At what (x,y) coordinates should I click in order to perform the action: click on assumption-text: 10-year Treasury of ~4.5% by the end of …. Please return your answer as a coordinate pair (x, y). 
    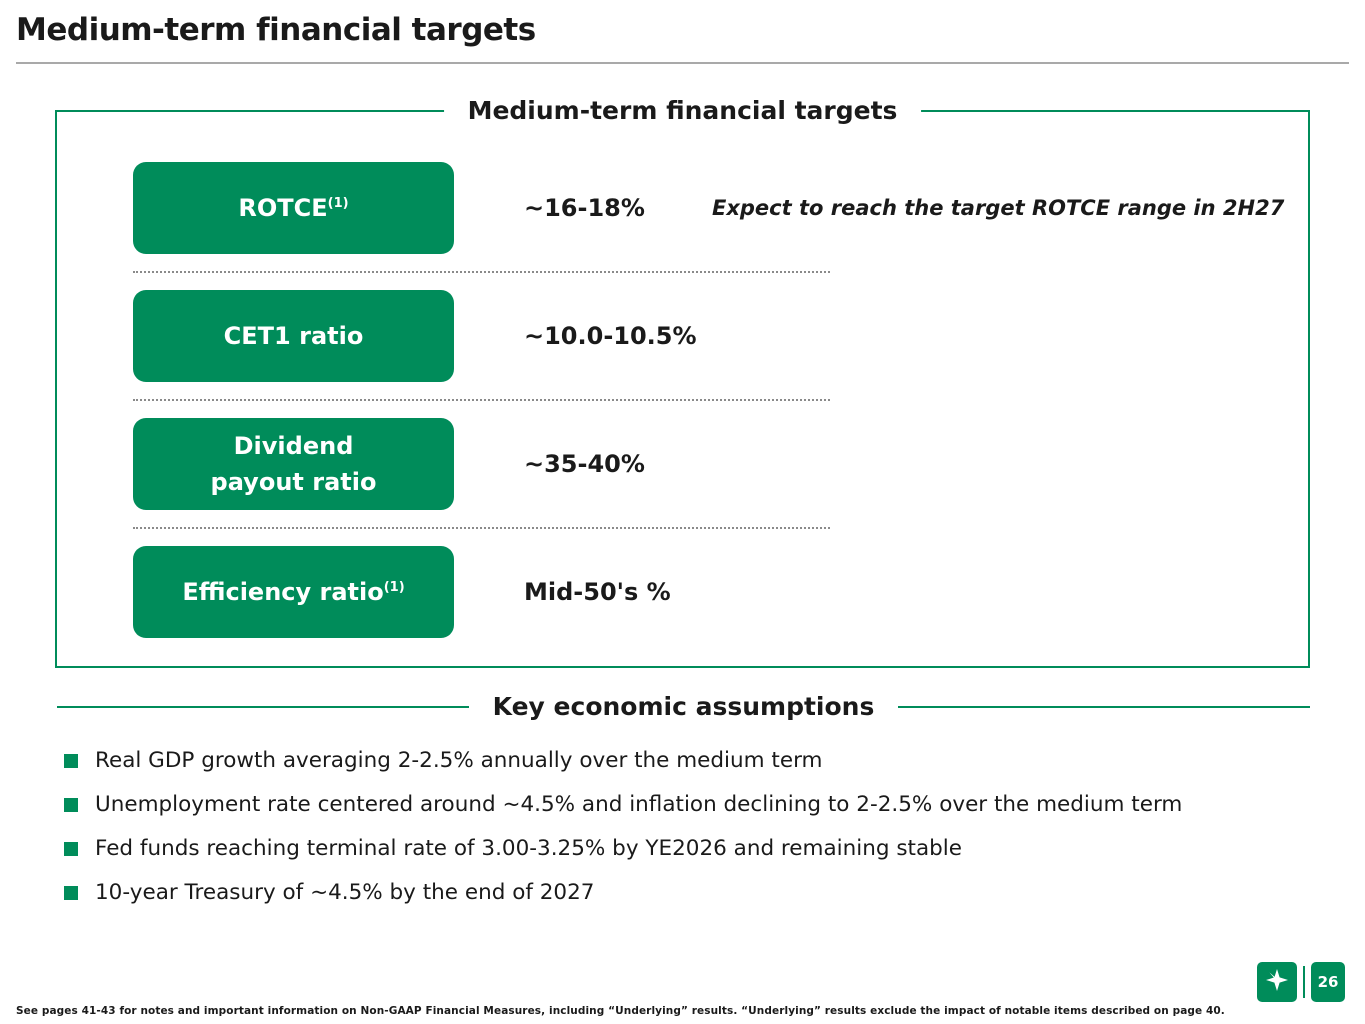
    Looking at the image, I should click on (345, 892).